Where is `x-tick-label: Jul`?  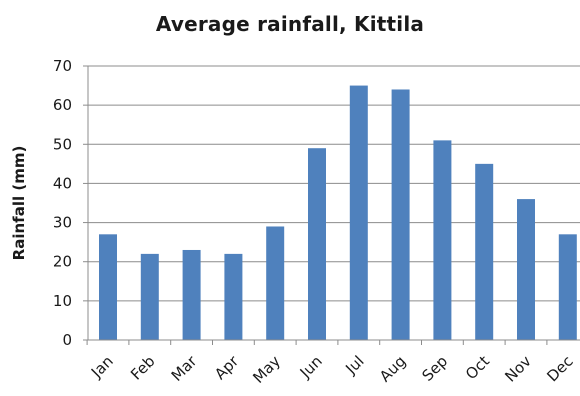 x-tick-label: Jul is located at coordinates (354, 365).